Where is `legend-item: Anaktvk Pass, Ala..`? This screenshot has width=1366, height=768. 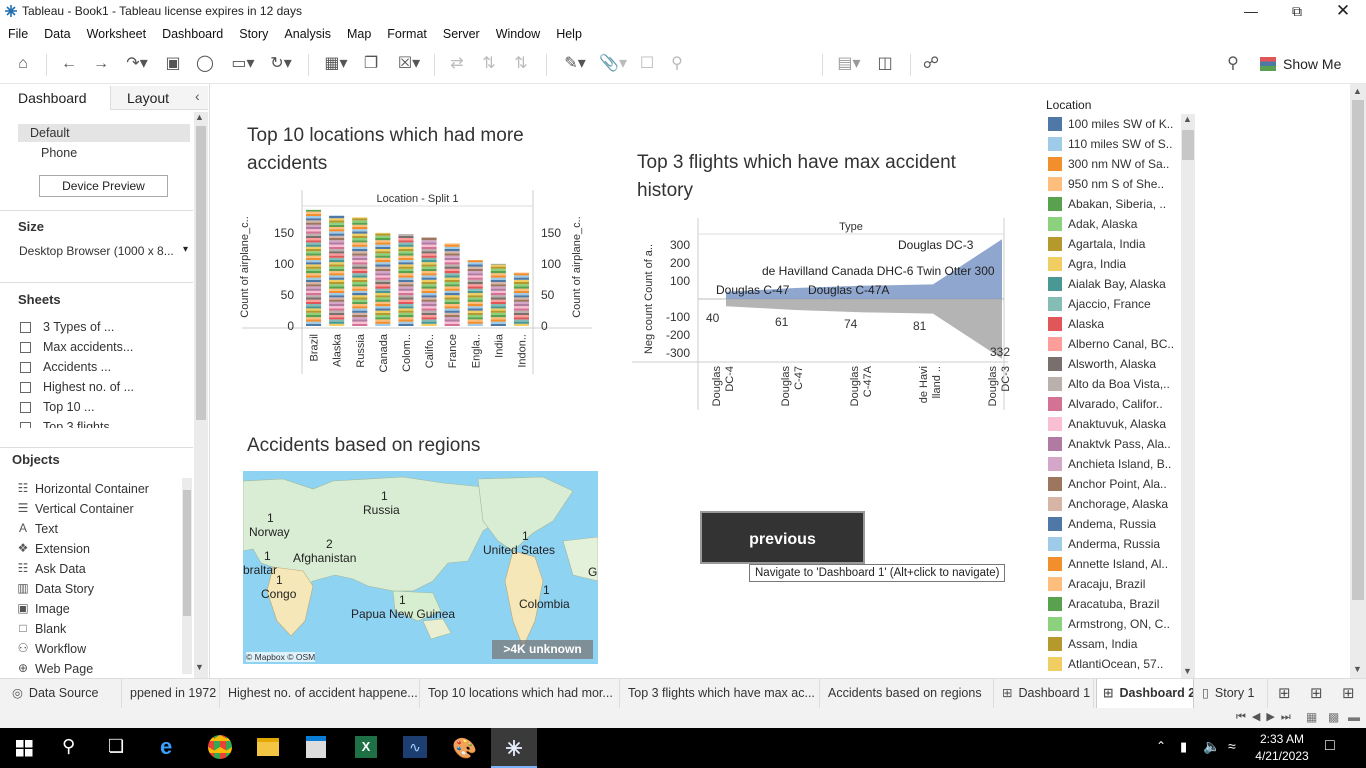 legend-item: Anaktvk Pass, Ala.. is located at coordinates (1109, 444).